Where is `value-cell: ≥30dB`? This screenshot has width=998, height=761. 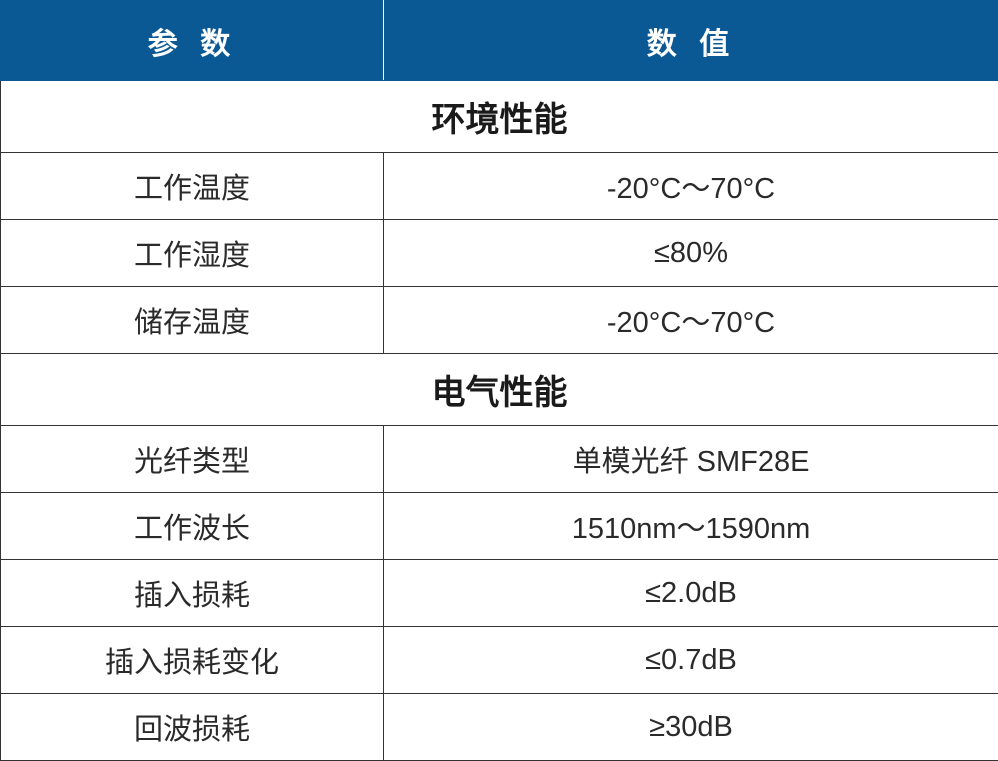 value-cell: ≥30dB is located at coordinates (691, 727).